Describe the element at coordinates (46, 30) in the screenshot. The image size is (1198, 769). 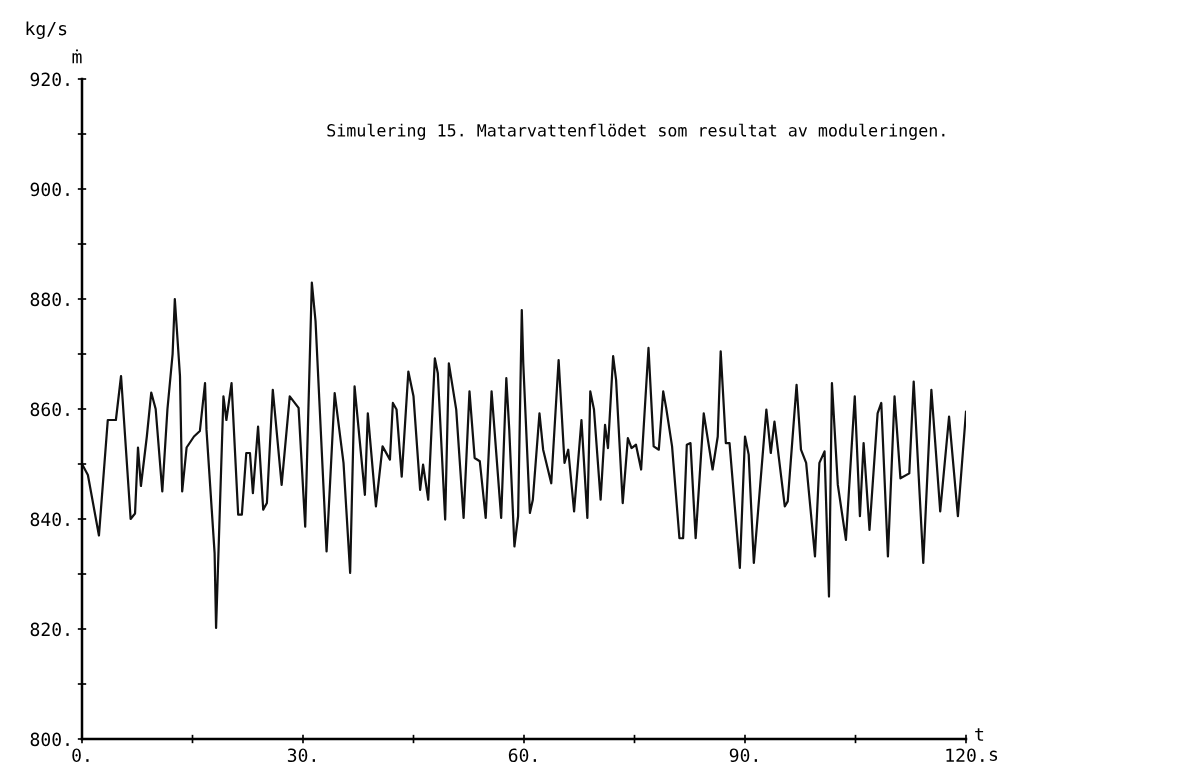
I see `text: kg/s` at that location.